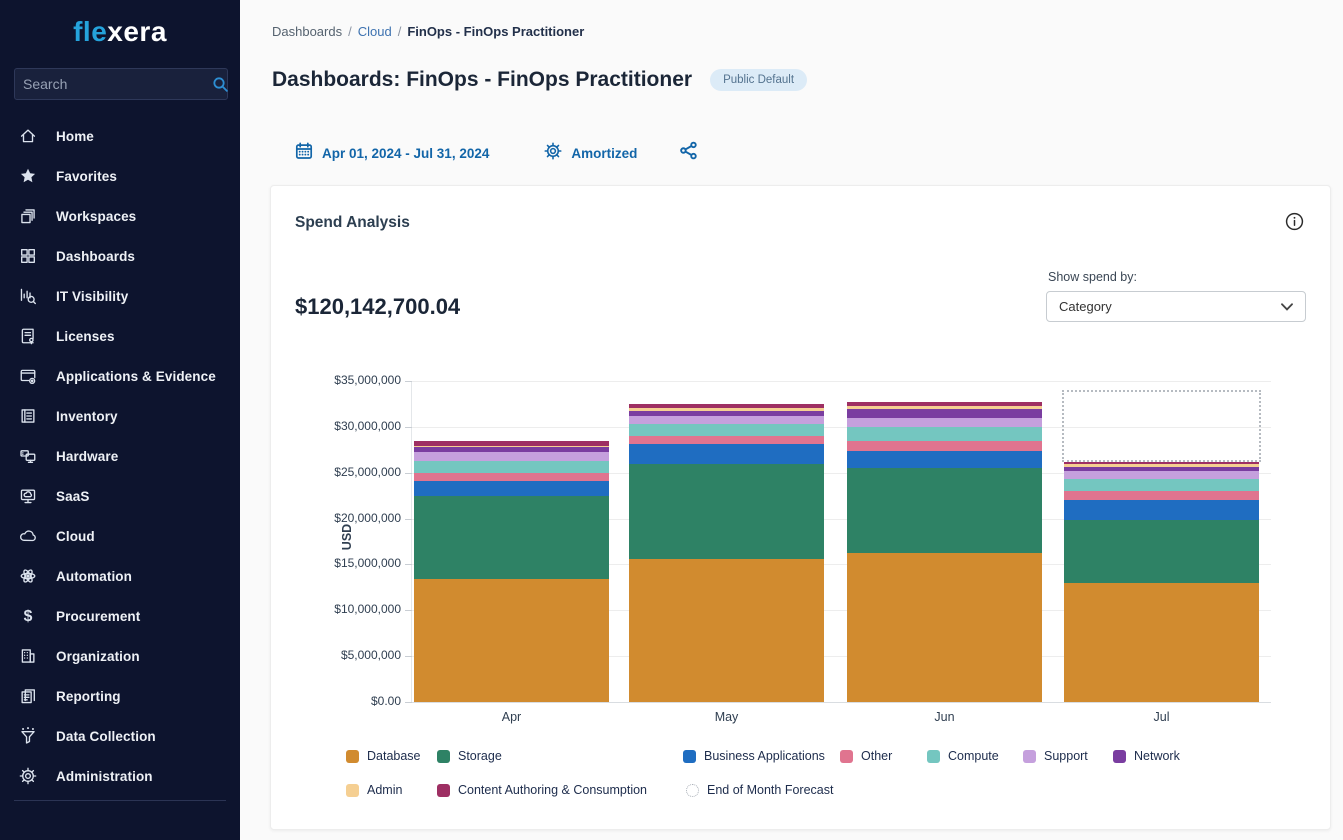  I want to click on bar-jul, so click(1161, 541).